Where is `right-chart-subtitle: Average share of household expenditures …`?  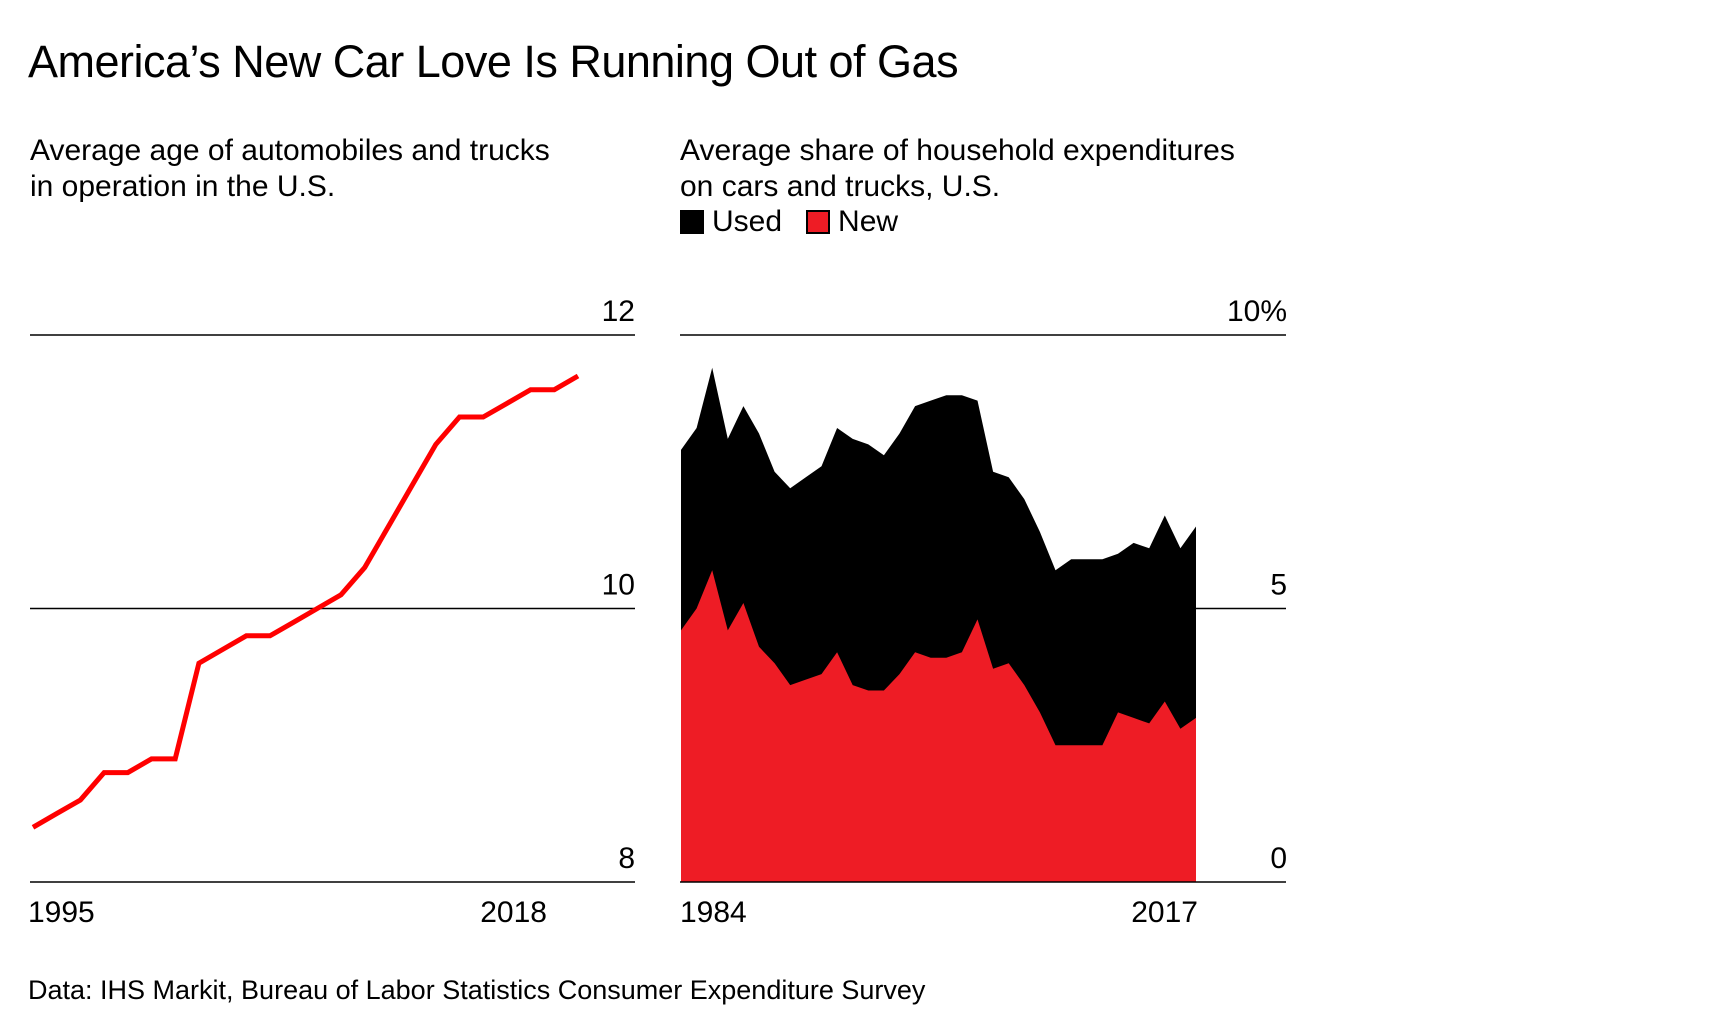
right-chart-subtitle: Average share of household expenditures … is located at coordinates (960, 169).